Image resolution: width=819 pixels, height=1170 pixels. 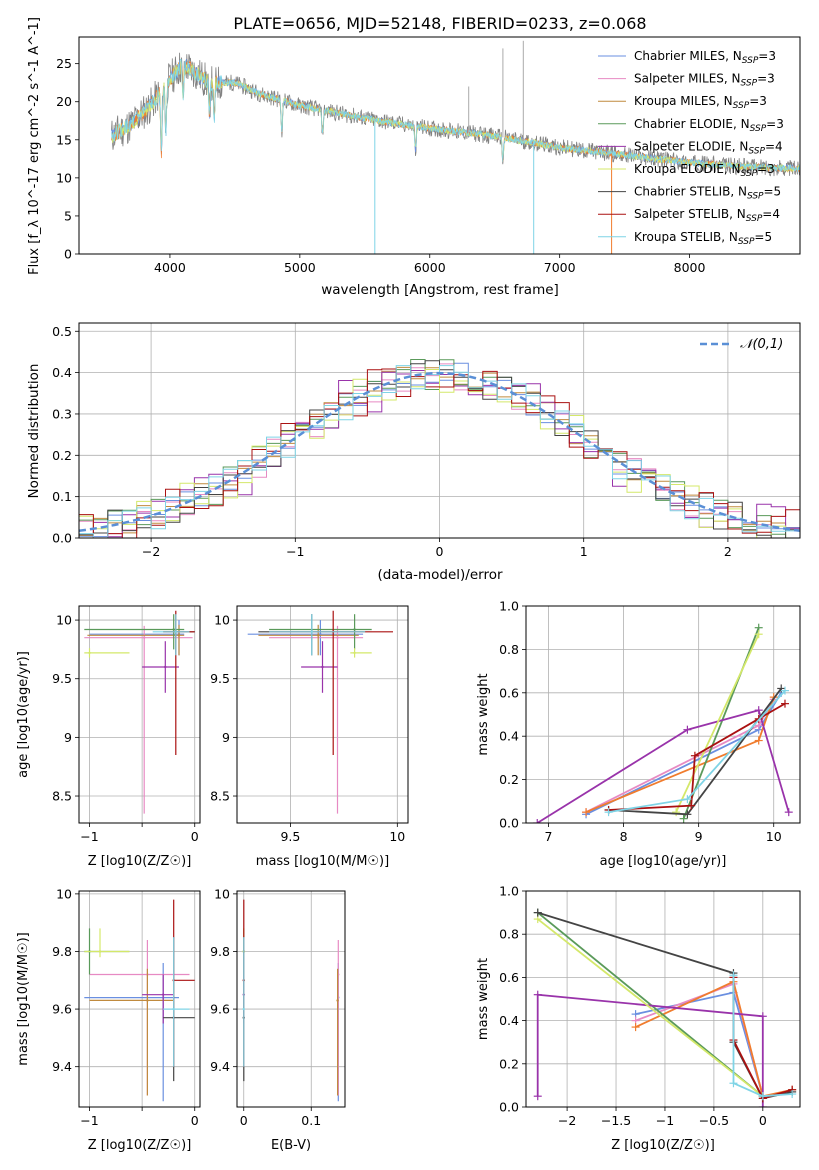 I want to click on x-axis-label: age [log10(age/yr)], so click(x=663, y=861).